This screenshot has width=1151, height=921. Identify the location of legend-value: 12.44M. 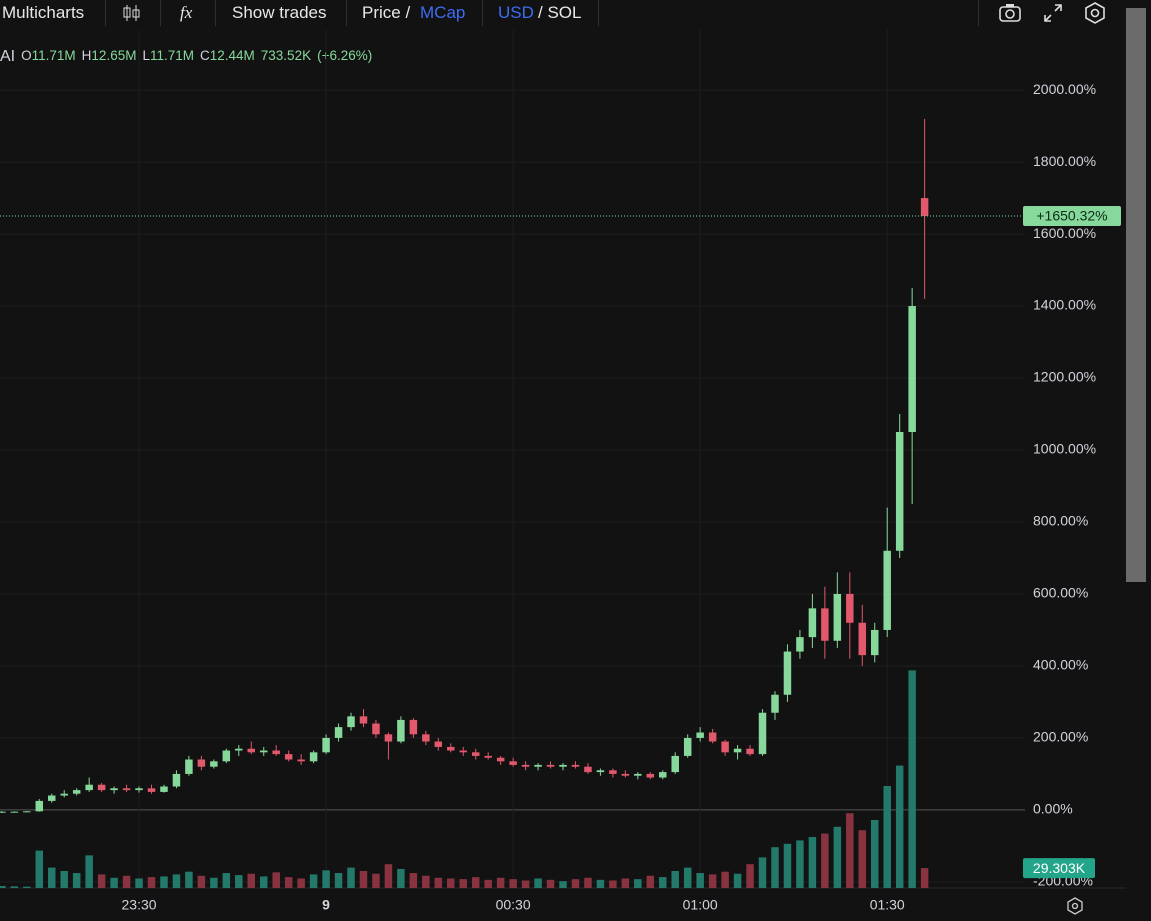
(232, 55).